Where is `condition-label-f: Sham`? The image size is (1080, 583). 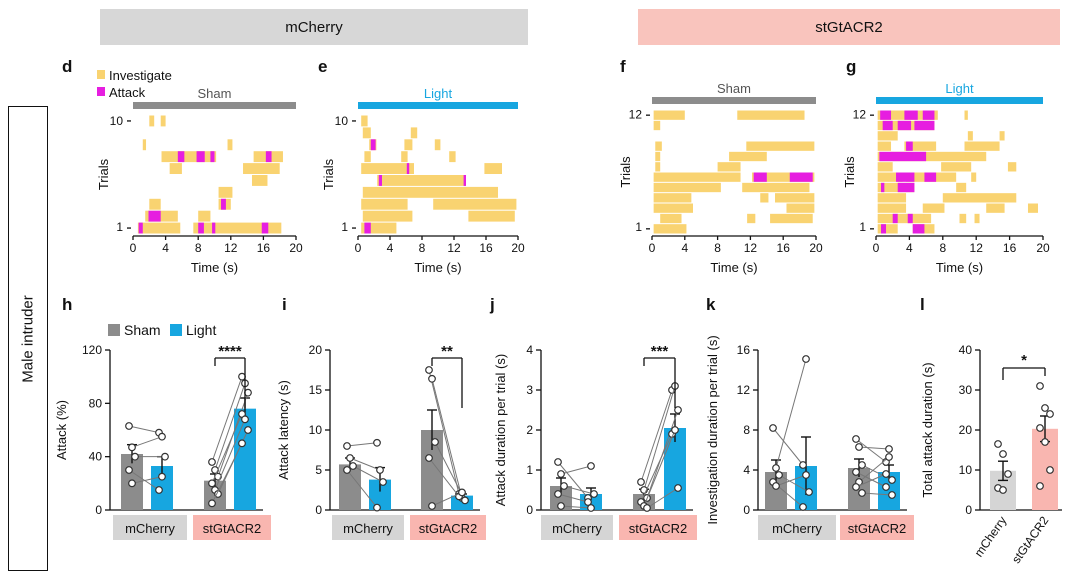 condition-label-f: Sham is located at coordinates (734, 88).